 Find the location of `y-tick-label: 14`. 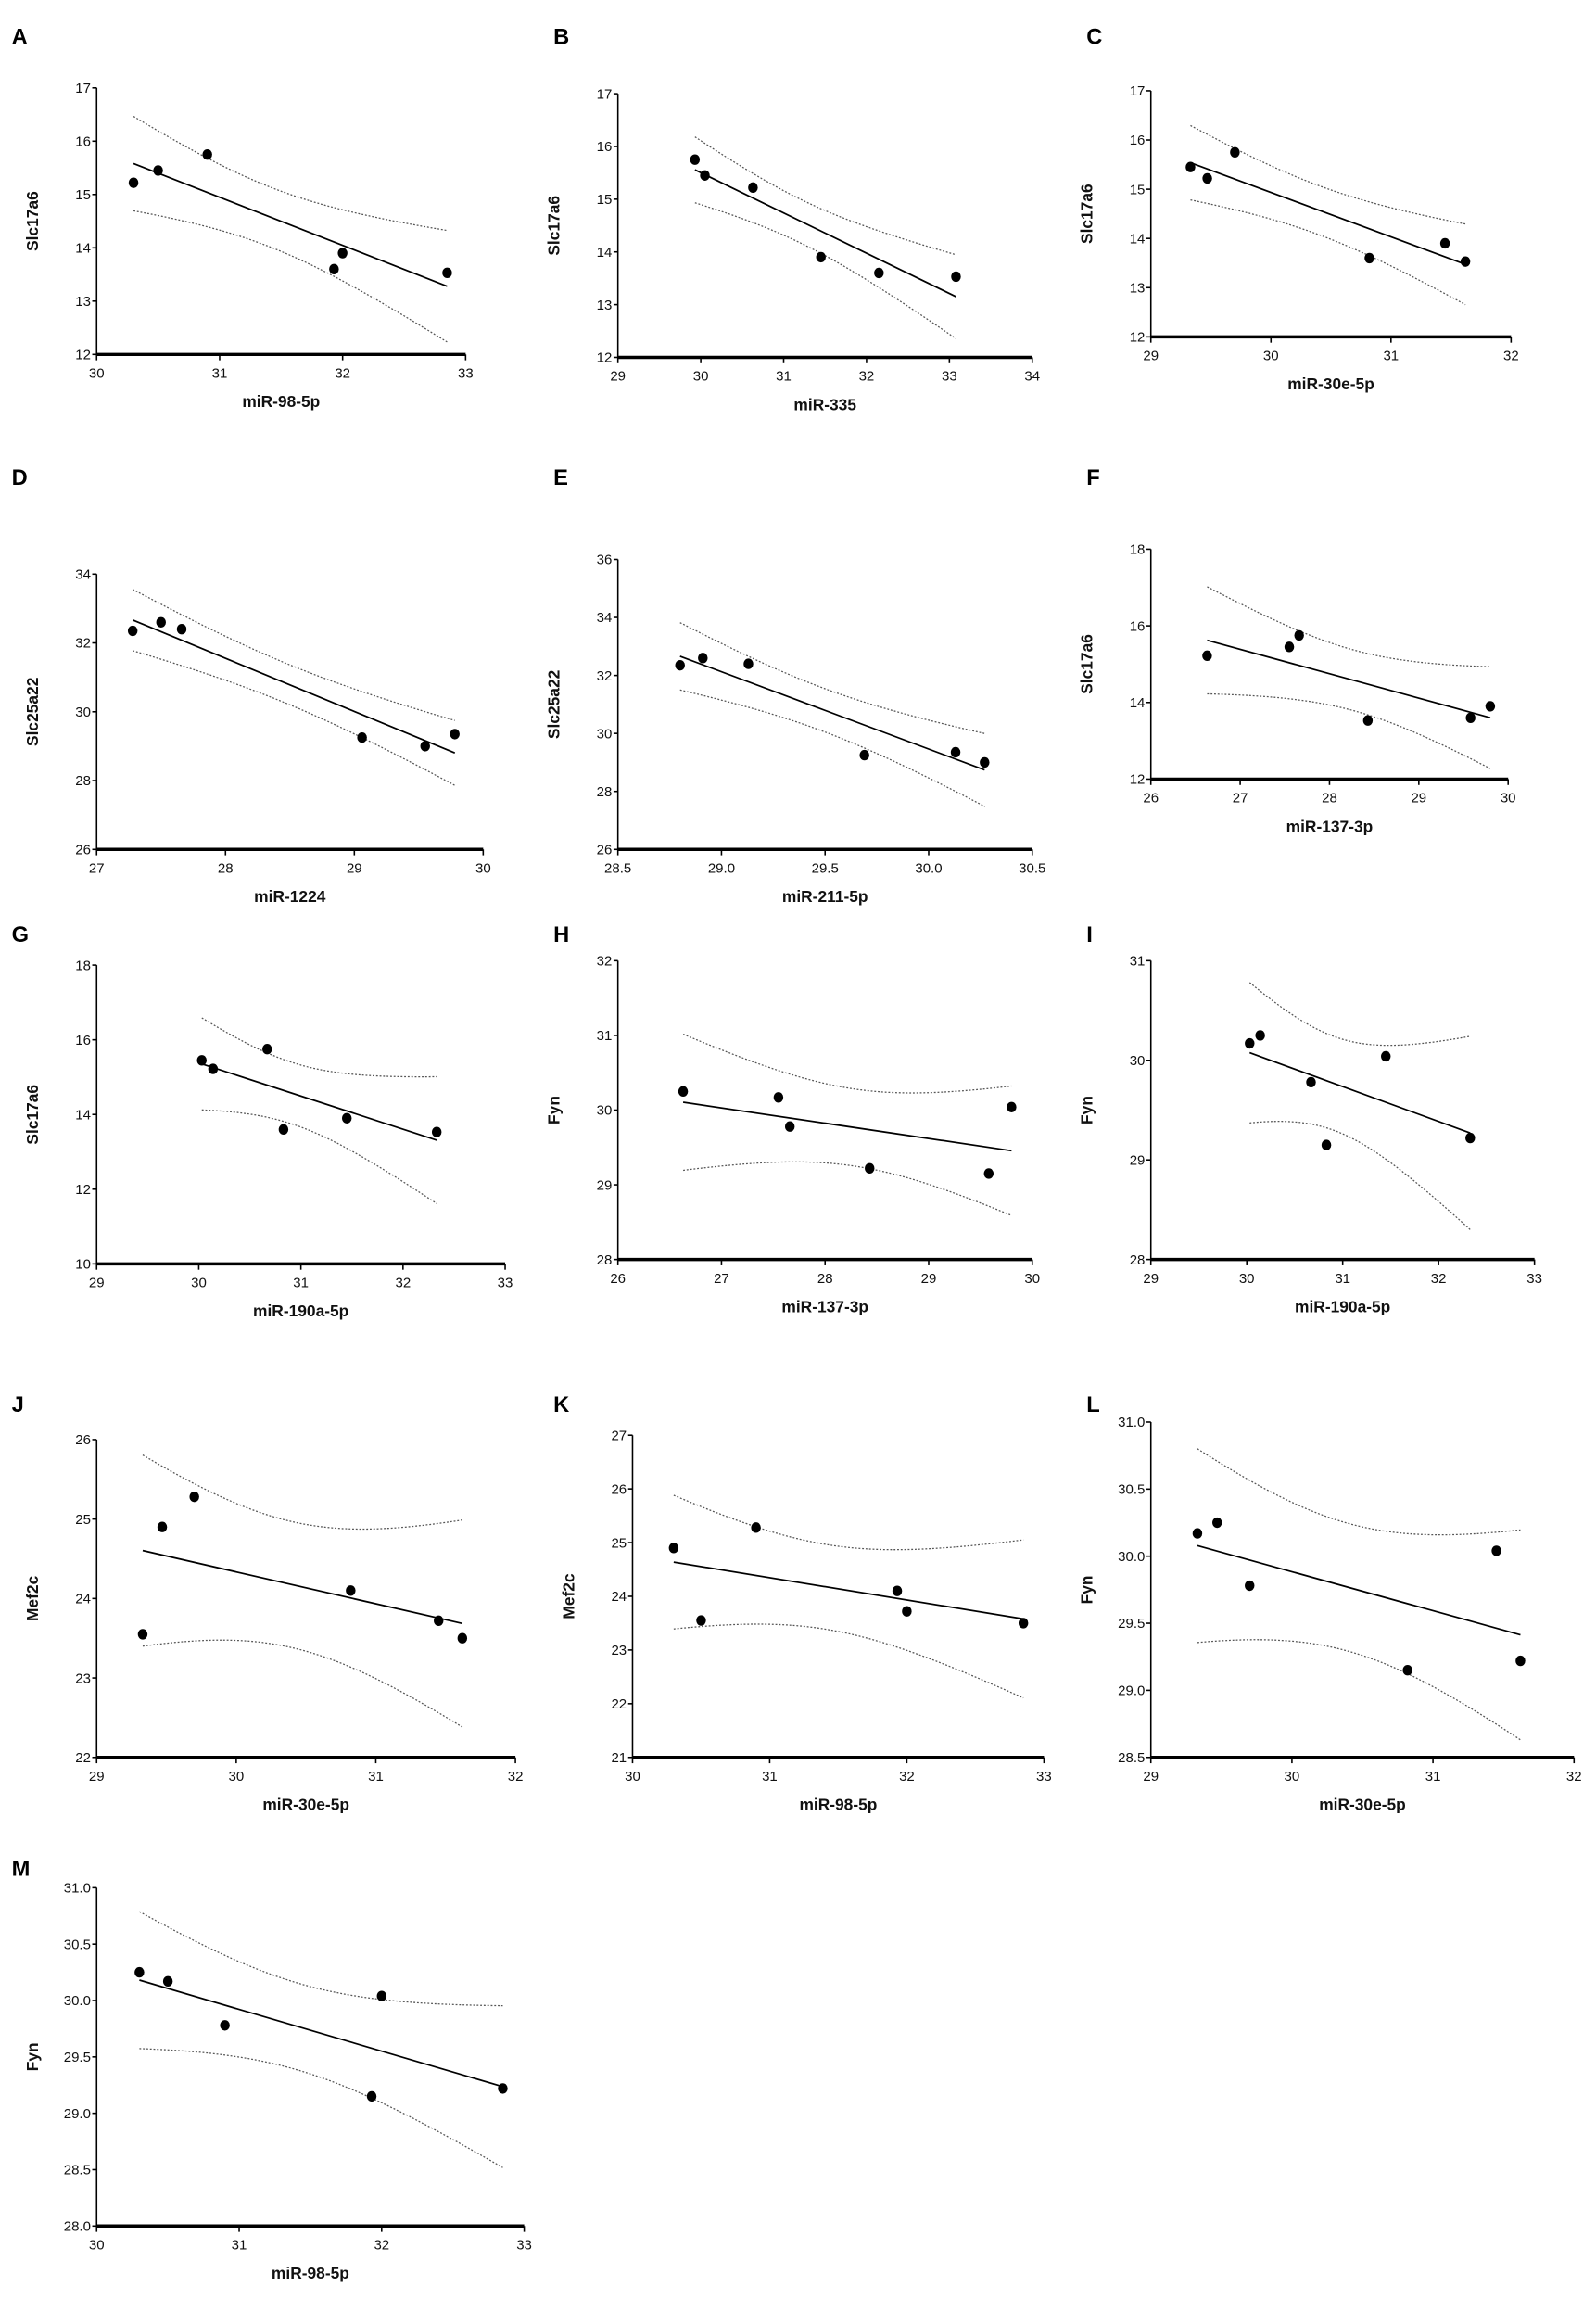

y-tick-label: 14 is located at coordinates (605, 252).